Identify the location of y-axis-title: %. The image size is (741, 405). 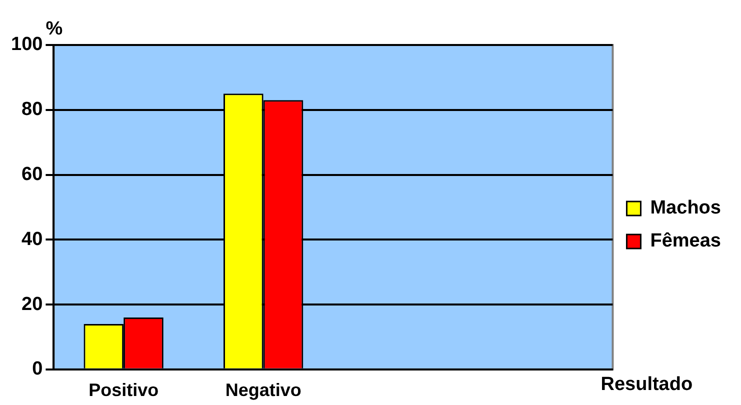
(54, 29).